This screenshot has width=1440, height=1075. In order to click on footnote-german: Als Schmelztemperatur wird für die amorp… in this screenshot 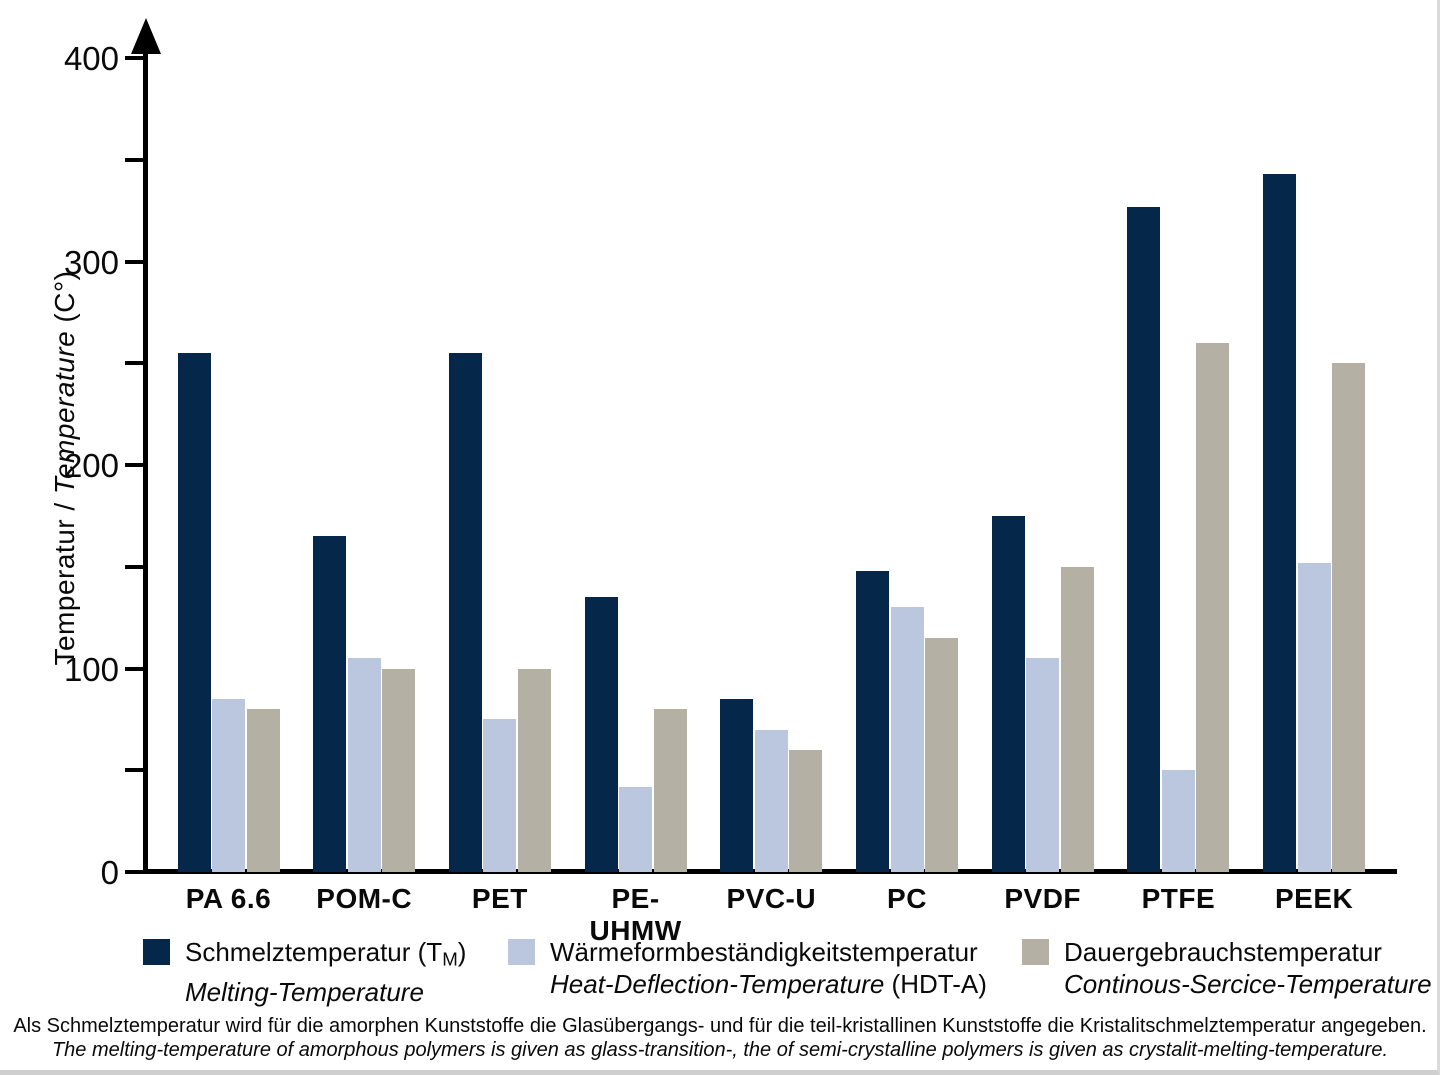, I will do `click(720, 1026)`.